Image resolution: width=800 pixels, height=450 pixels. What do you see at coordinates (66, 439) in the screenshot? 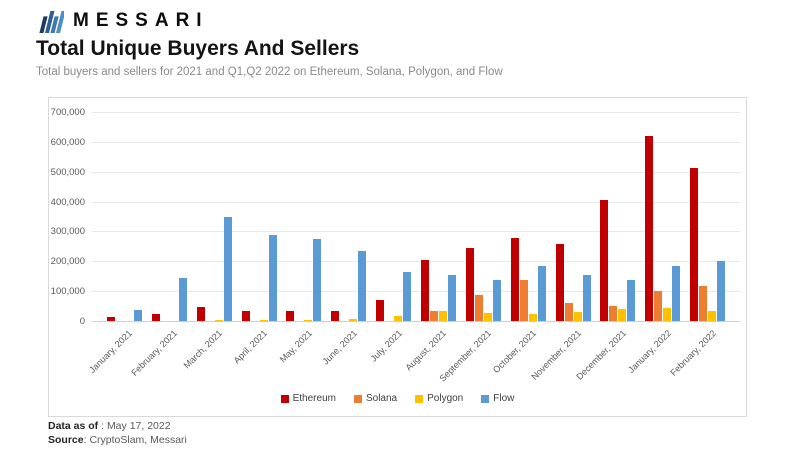
I see `source-label: Source` at bounding box center [66, 439].